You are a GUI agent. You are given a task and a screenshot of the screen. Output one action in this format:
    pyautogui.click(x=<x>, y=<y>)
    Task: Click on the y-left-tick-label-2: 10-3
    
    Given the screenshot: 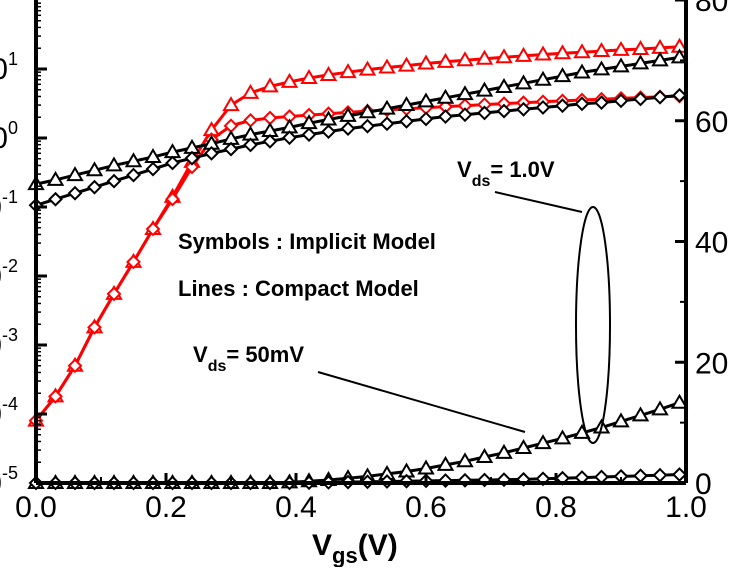 What is the action you would take?
    pyautogui.click(x=9, y=343)
    